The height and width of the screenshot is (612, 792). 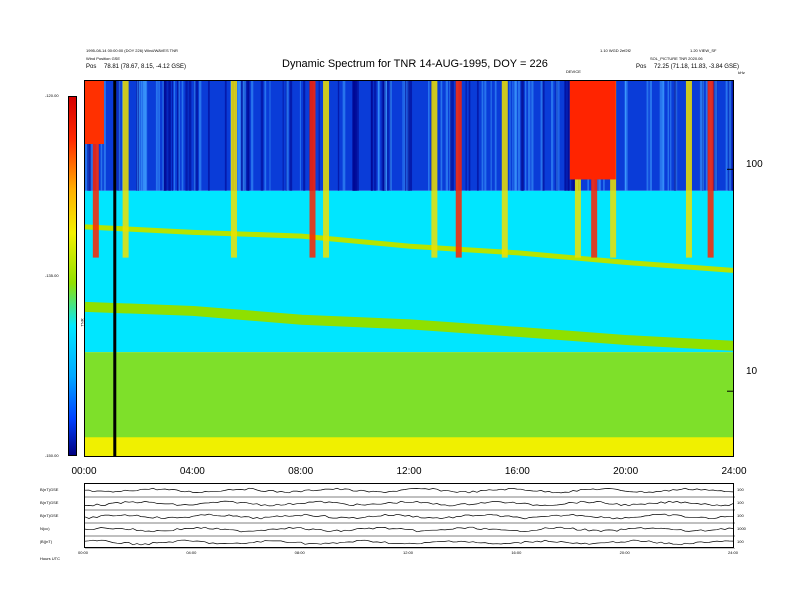 I want to click on bottom-row-right-label-1: 100, so click(x=740, y=502).